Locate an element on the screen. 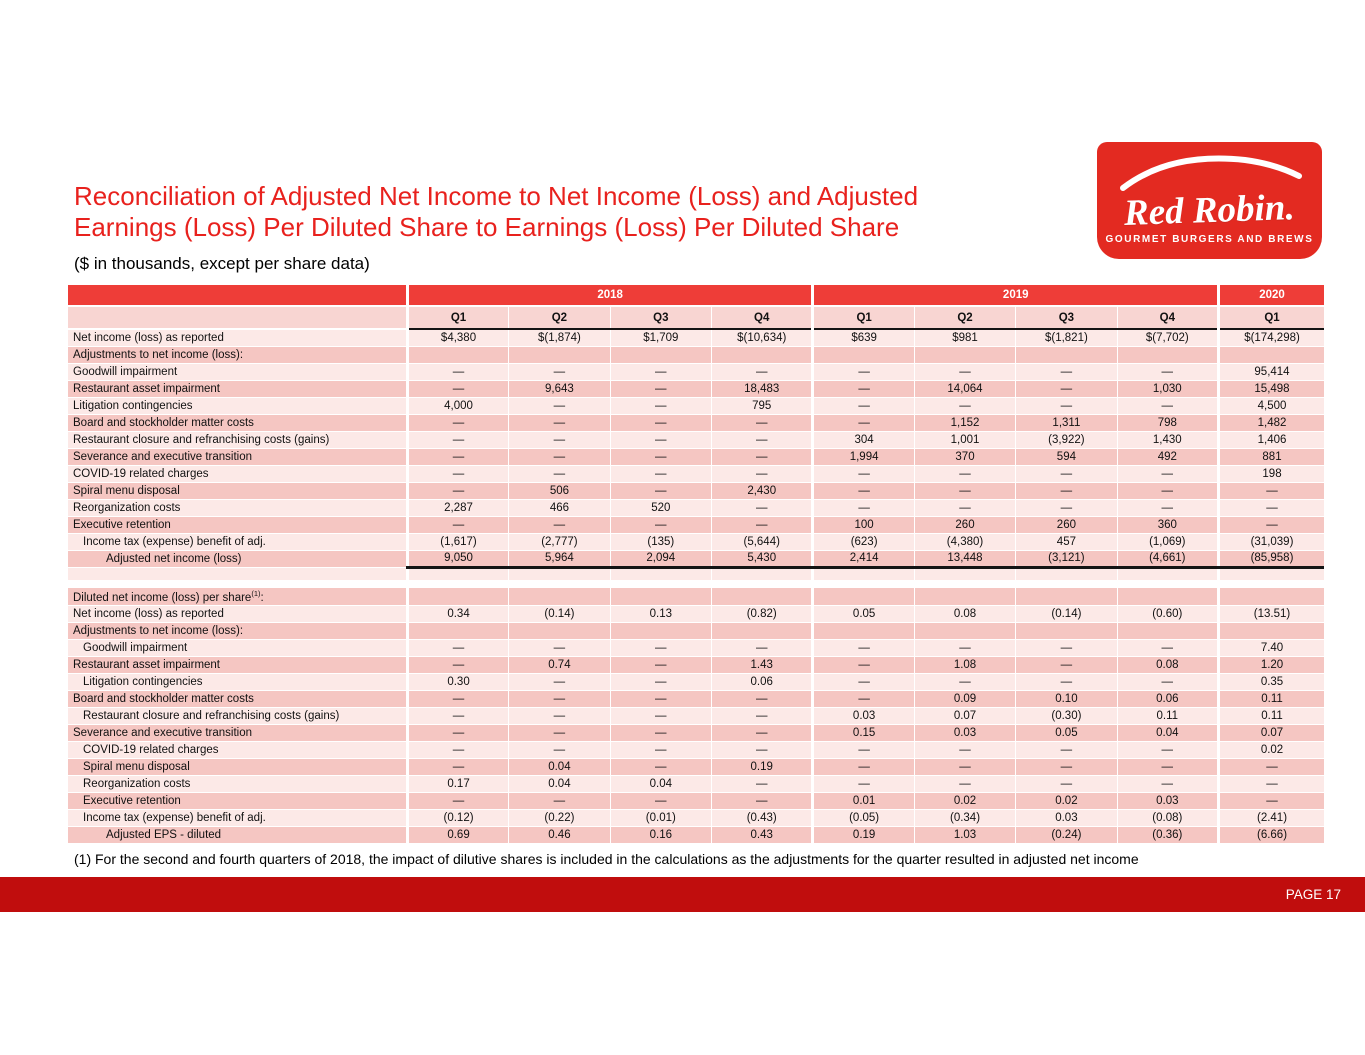  value-cell: 881 is located at coordinates (1270, 457).